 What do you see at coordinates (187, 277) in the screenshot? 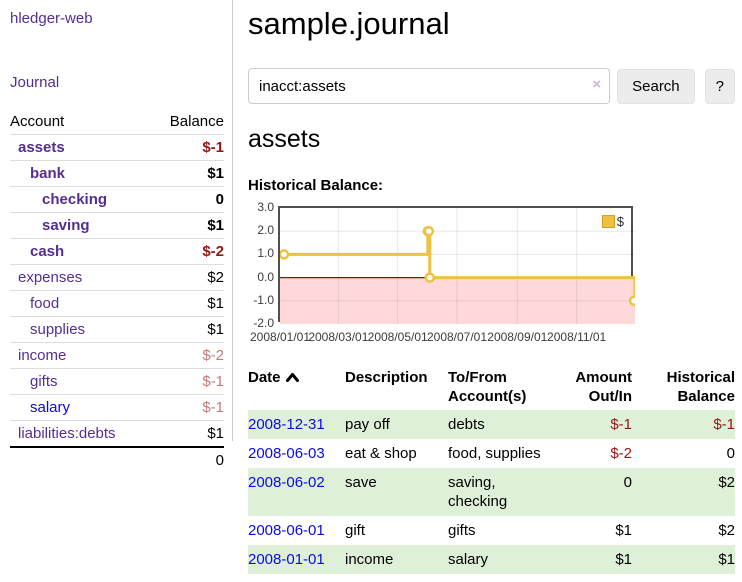
I see `account-balance: $2` at bounding box center [187, 277].